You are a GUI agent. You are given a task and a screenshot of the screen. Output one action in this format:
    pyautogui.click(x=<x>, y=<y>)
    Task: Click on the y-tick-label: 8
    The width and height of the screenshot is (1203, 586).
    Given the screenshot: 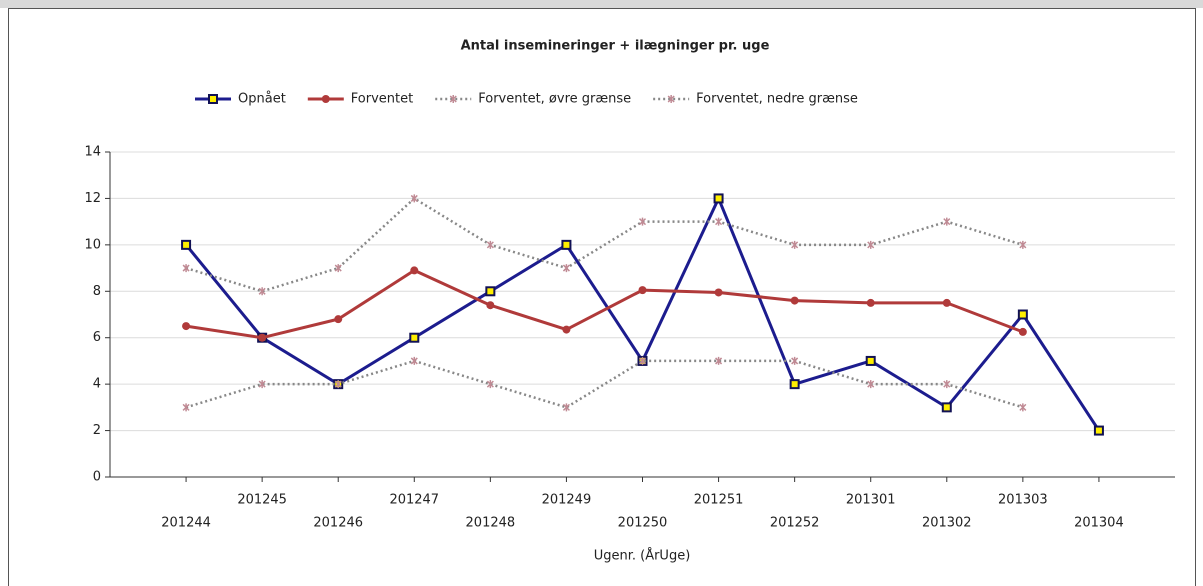 What is the action you would take?
    pyautogui.click(x=97, y=291)
    